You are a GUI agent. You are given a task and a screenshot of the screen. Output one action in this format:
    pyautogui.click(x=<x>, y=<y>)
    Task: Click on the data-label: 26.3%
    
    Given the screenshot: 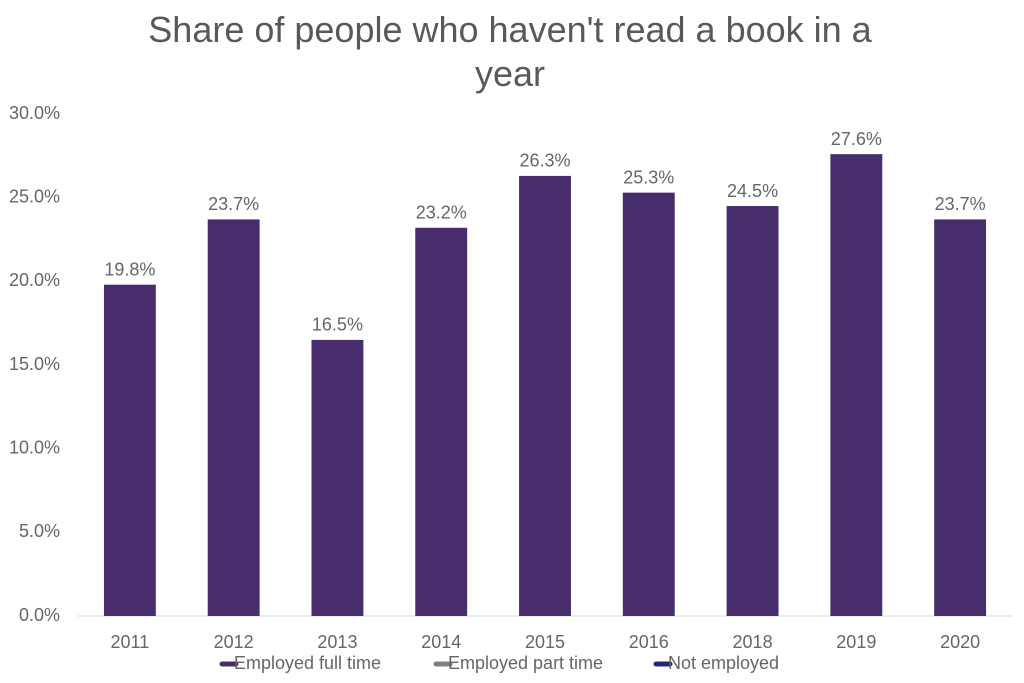 What is the action you would take?
    pyautogui.click(x=544, y=161)
    